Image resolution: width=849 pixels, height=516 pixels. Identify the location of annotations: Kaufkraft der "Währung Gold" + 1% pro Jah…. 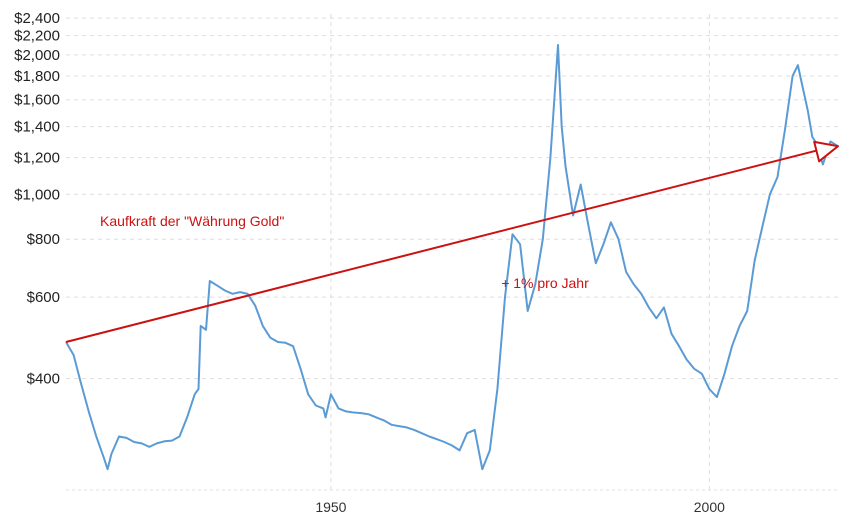
(344, 252).